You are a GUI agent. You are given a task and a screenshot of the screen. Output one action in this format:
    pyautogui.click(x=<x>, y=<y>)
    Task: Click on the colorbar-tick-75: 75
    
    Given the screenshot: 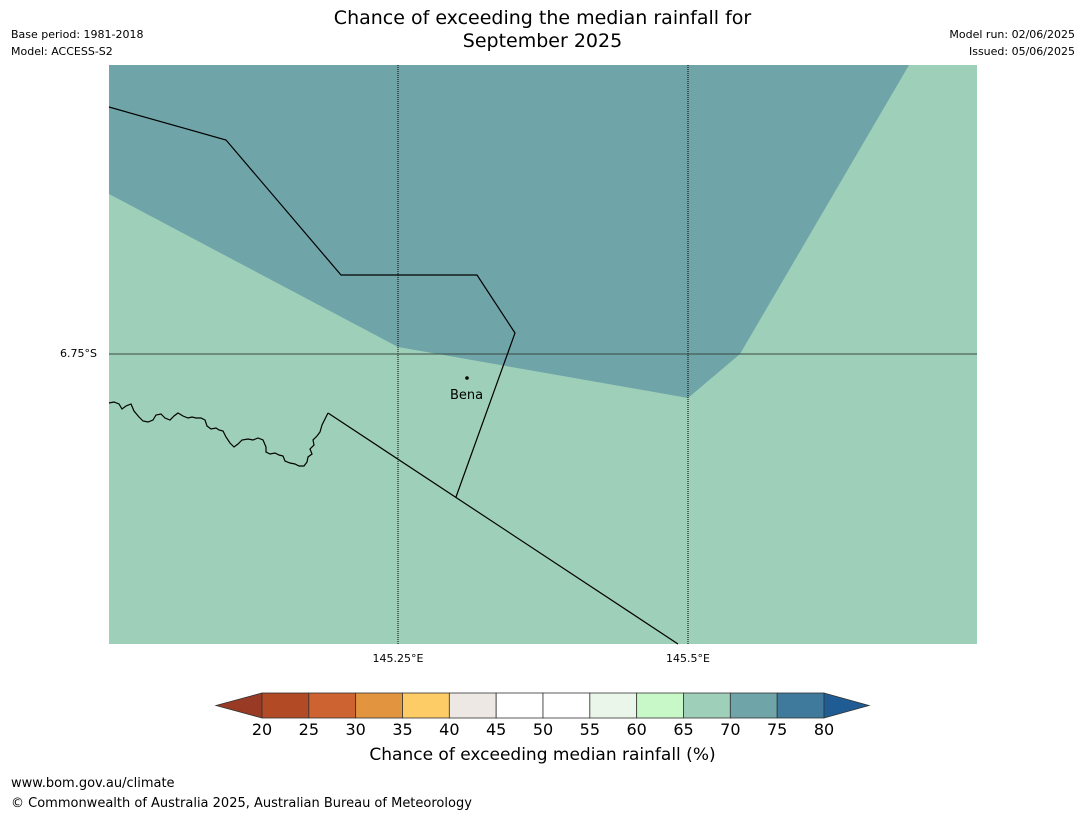 What is the action you would take?
    pyautogui.click(x=777, y=729)
    